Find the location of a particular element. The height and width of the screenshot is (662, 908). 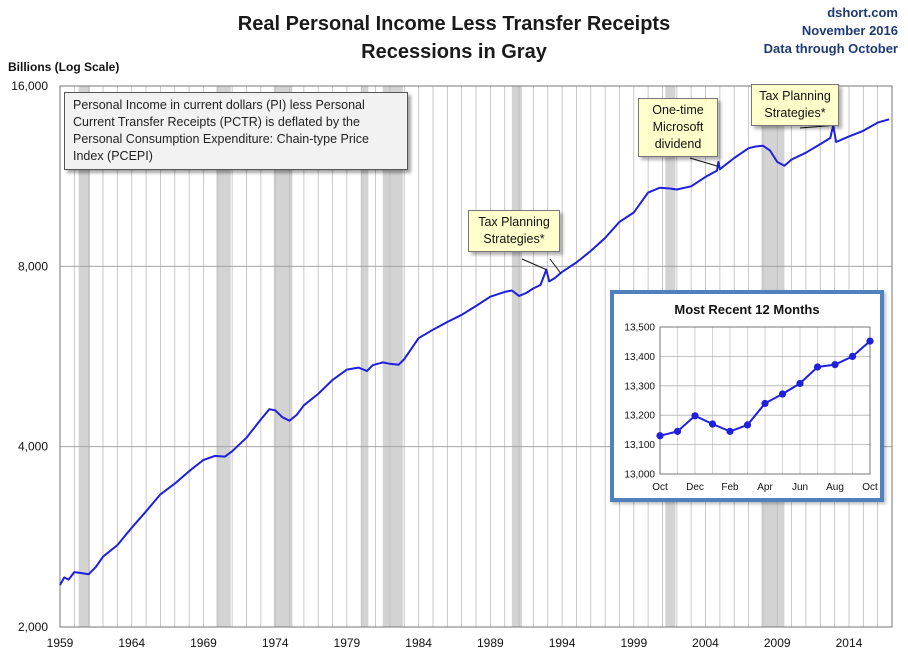

x-tick-label: 1979 is located at coordinates (347, 643).